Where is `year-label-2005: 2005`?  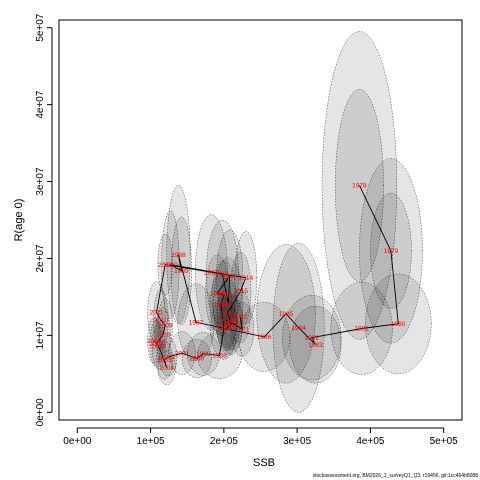
year-label-2005: 2005 is located at coordinates (158, 346).